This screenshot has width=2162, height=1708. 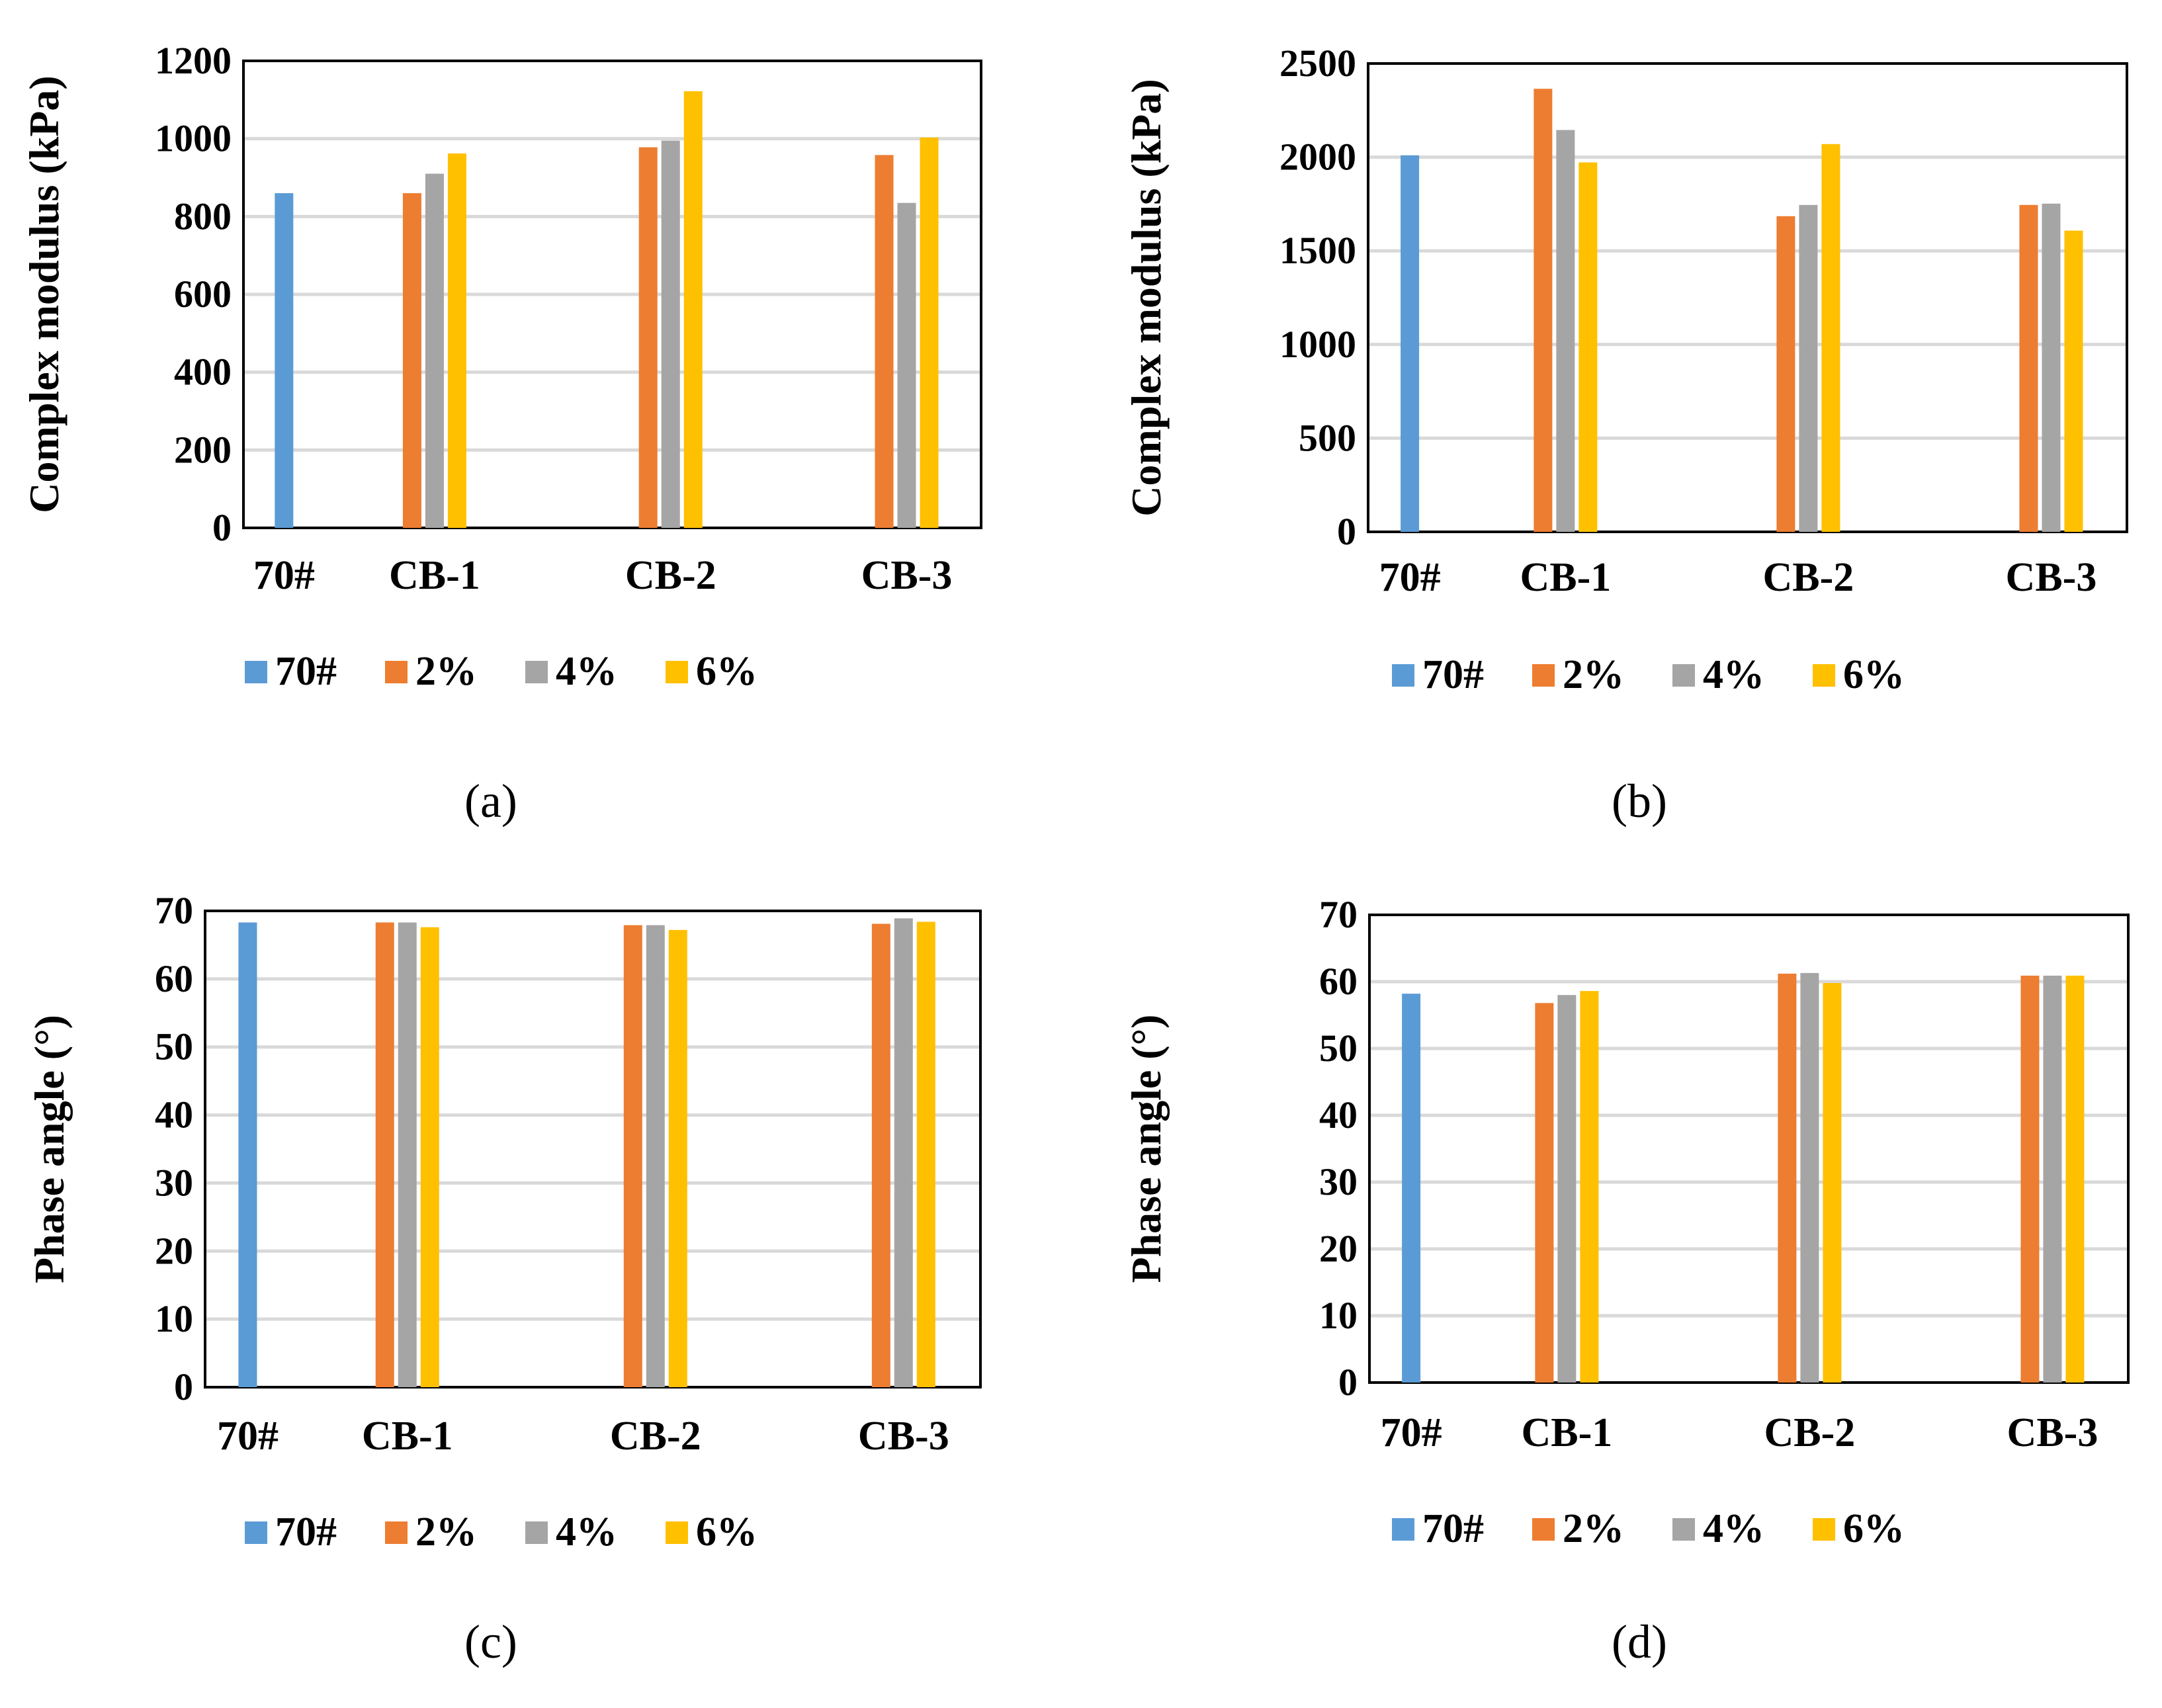 I want to click on x-category-label: CB-1, so click(x=1566, y=1433).